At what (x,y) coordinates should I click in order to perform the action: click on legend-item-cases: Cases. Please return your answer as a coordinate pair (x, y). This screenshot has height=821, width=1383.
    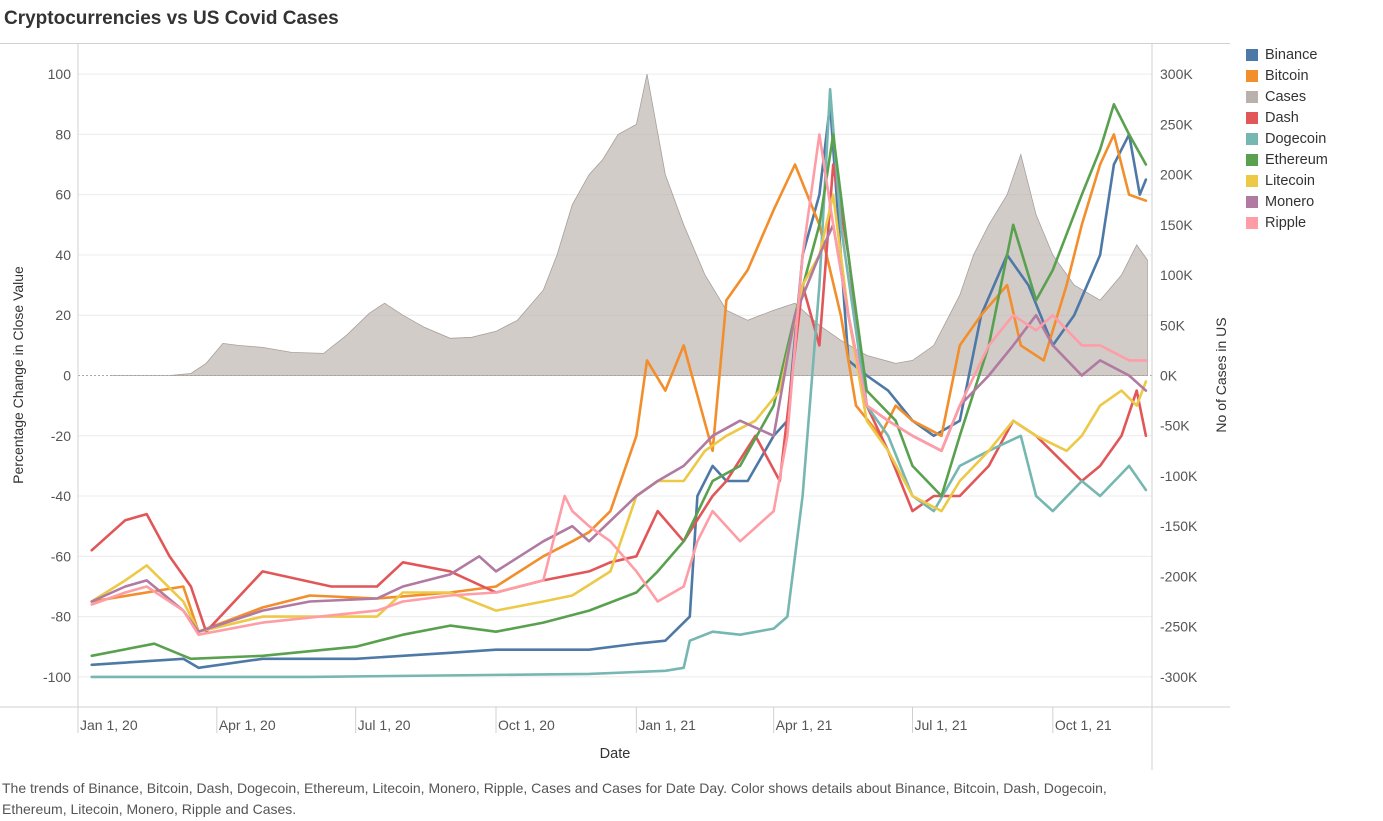
    Looking at the image, I should click on (1287, 96).